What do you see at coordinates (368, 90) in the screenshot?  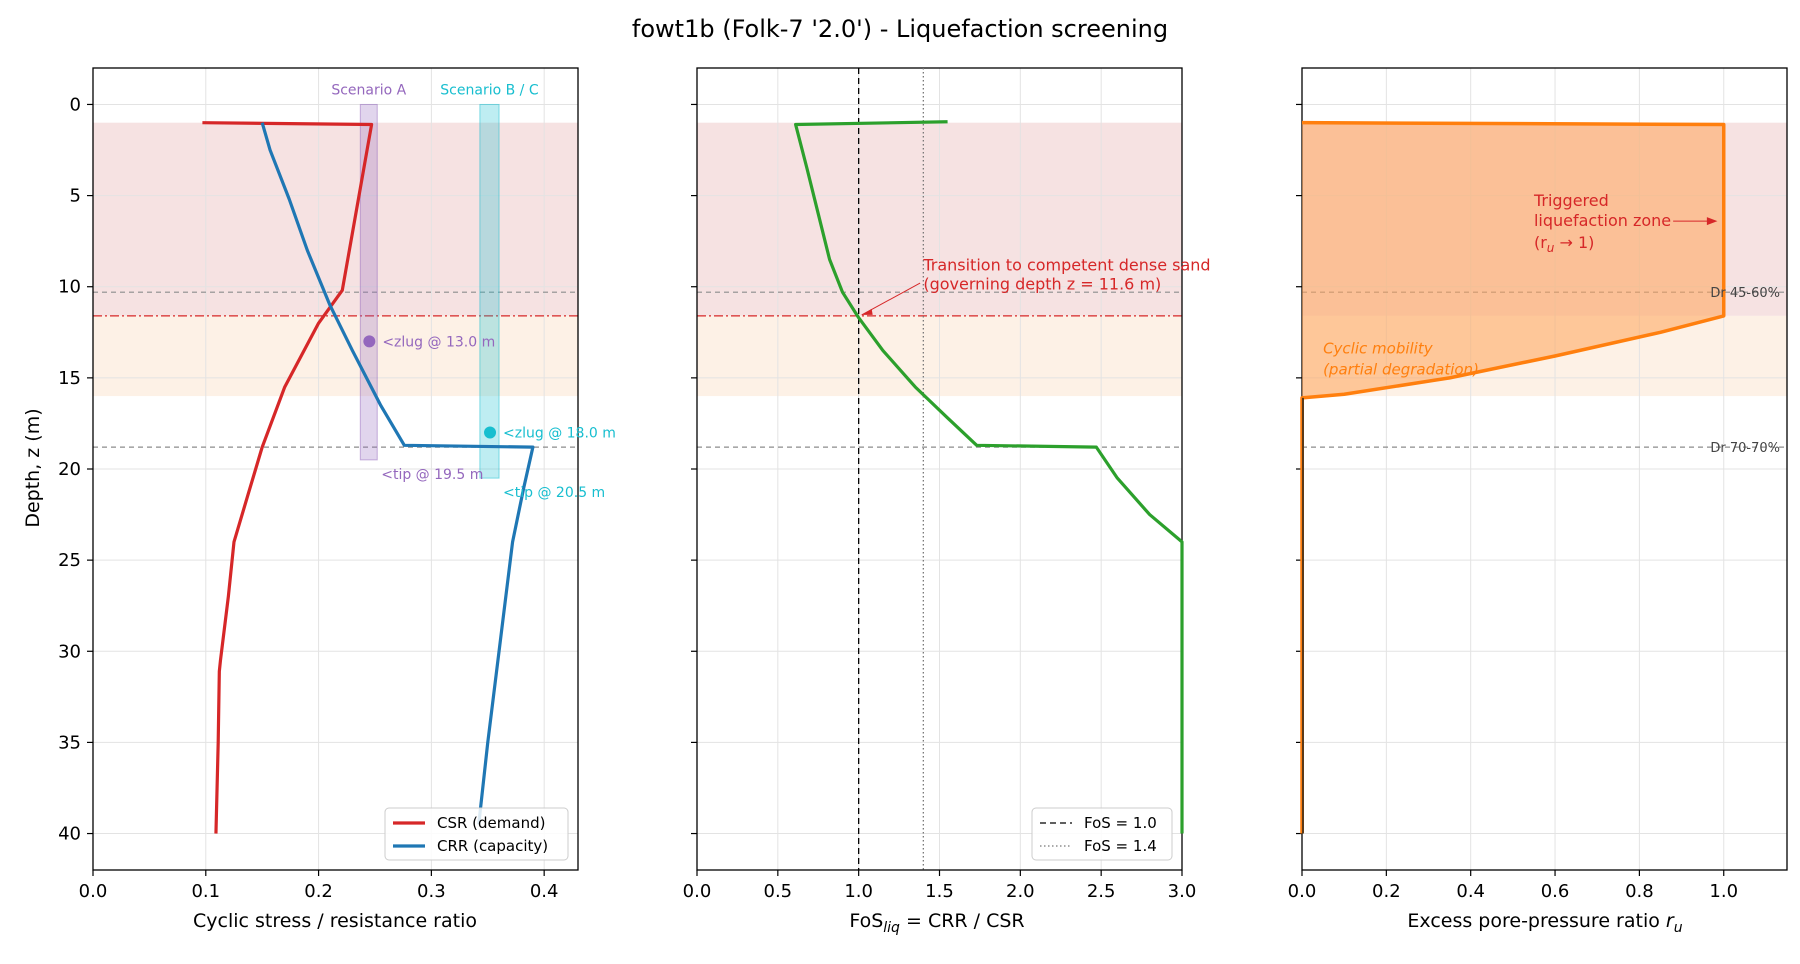 I see `scenario-label: Scenario A` at bounding box center [368, 90].